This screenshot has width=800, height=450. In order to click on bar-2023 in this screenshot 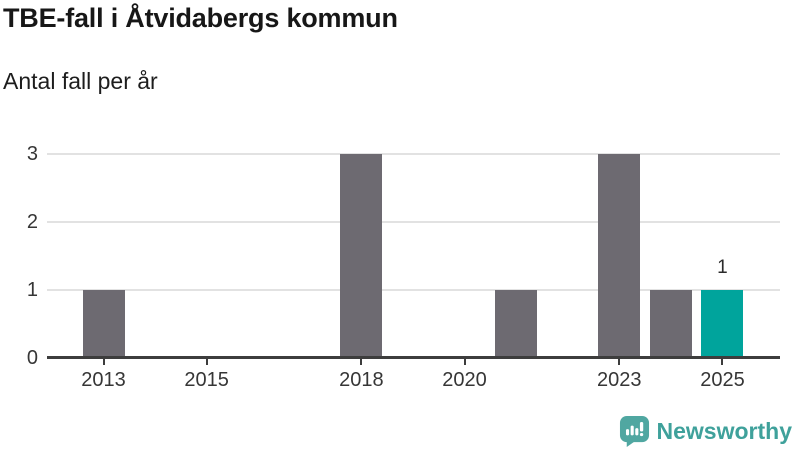, I will do `click(619, 256)`.